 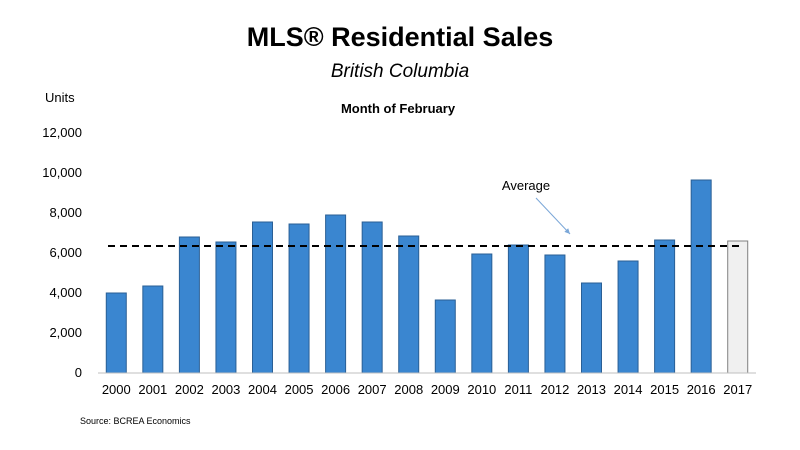 I want to click on source-note: Source: BCREA Economics, so click(x=135, y=421).